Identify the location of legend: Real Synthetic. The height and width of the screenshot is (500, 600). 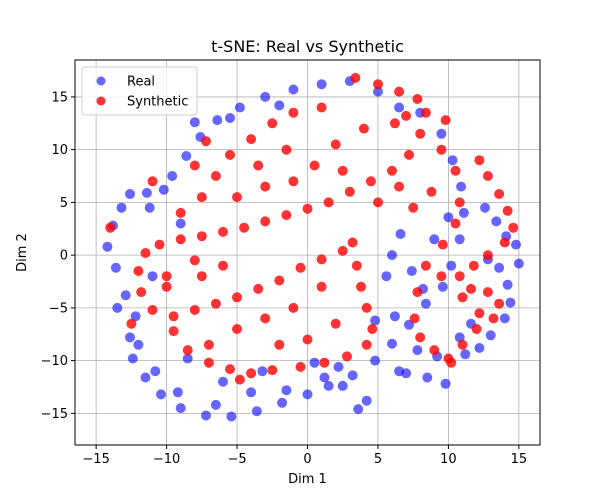
(139, 91).